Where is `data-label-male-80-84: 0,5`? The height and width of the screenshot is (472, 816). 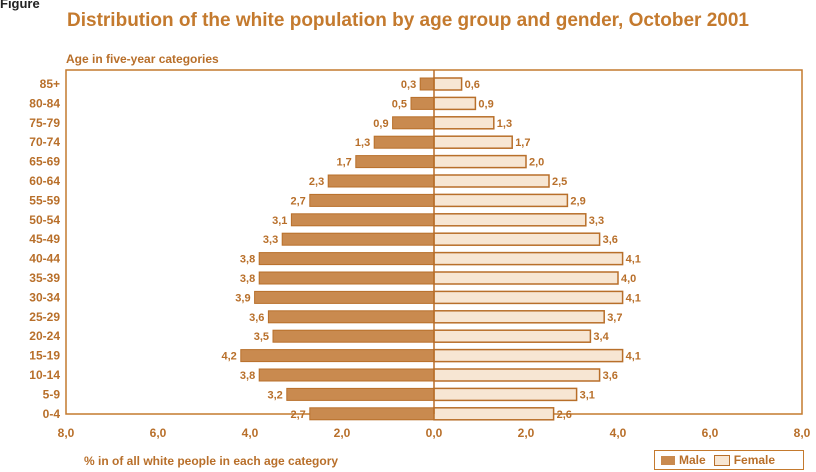 data-label-male-80-84: 0,5 is located at coordinates (399, 104).